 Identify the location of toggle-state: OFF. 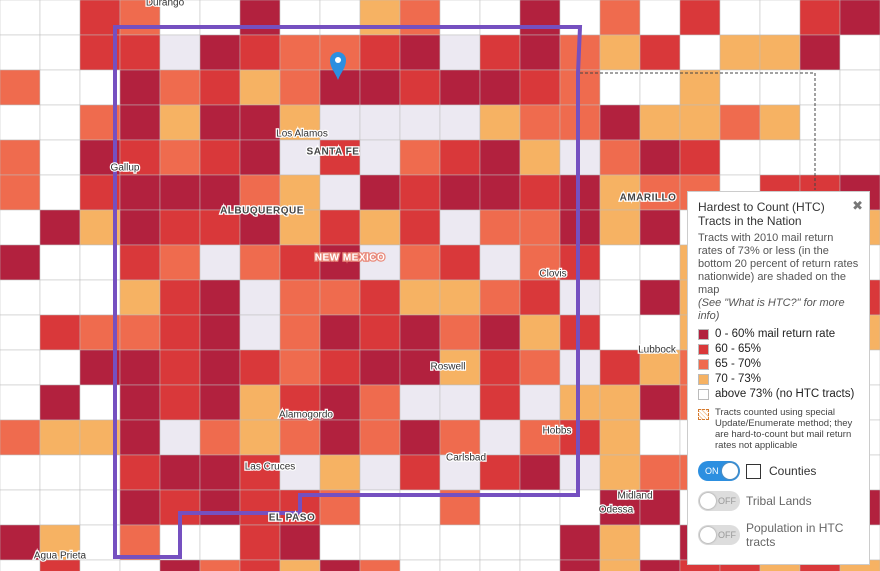
(727, 501).